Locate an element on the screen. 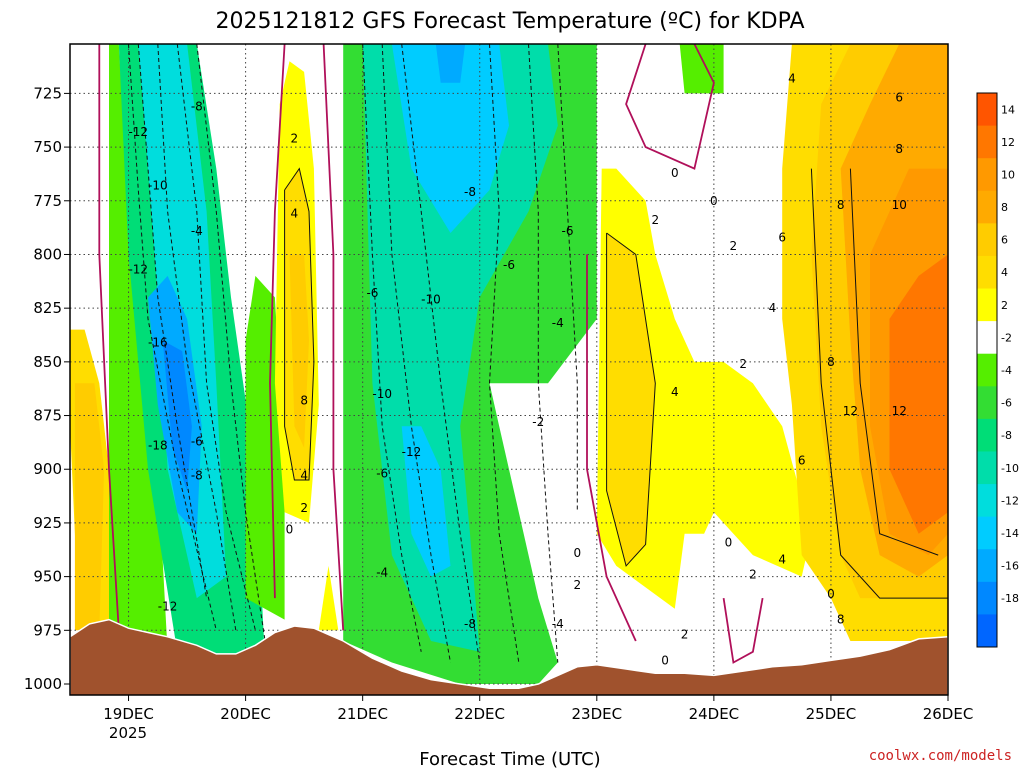  colorbar-label: -6 is located at coordinates (1006, 403).